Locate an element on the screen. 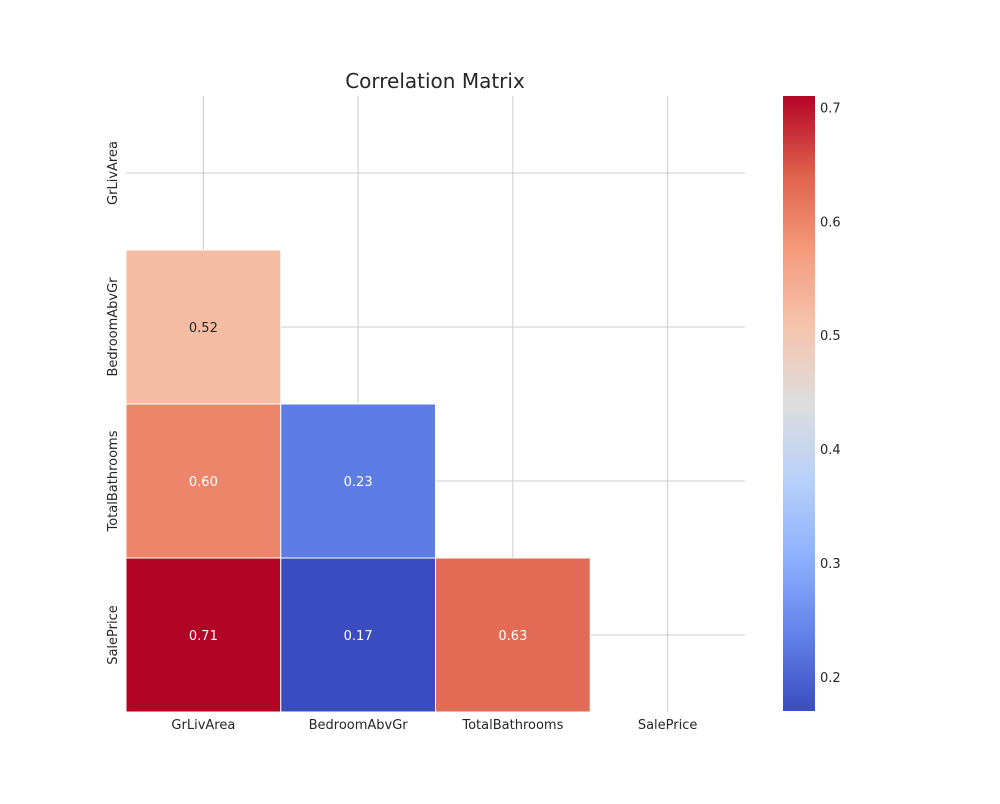 This screenshot has width=1000, height=804. colorbar-tick-label: 0.6 is located at coordinates (830, 222).